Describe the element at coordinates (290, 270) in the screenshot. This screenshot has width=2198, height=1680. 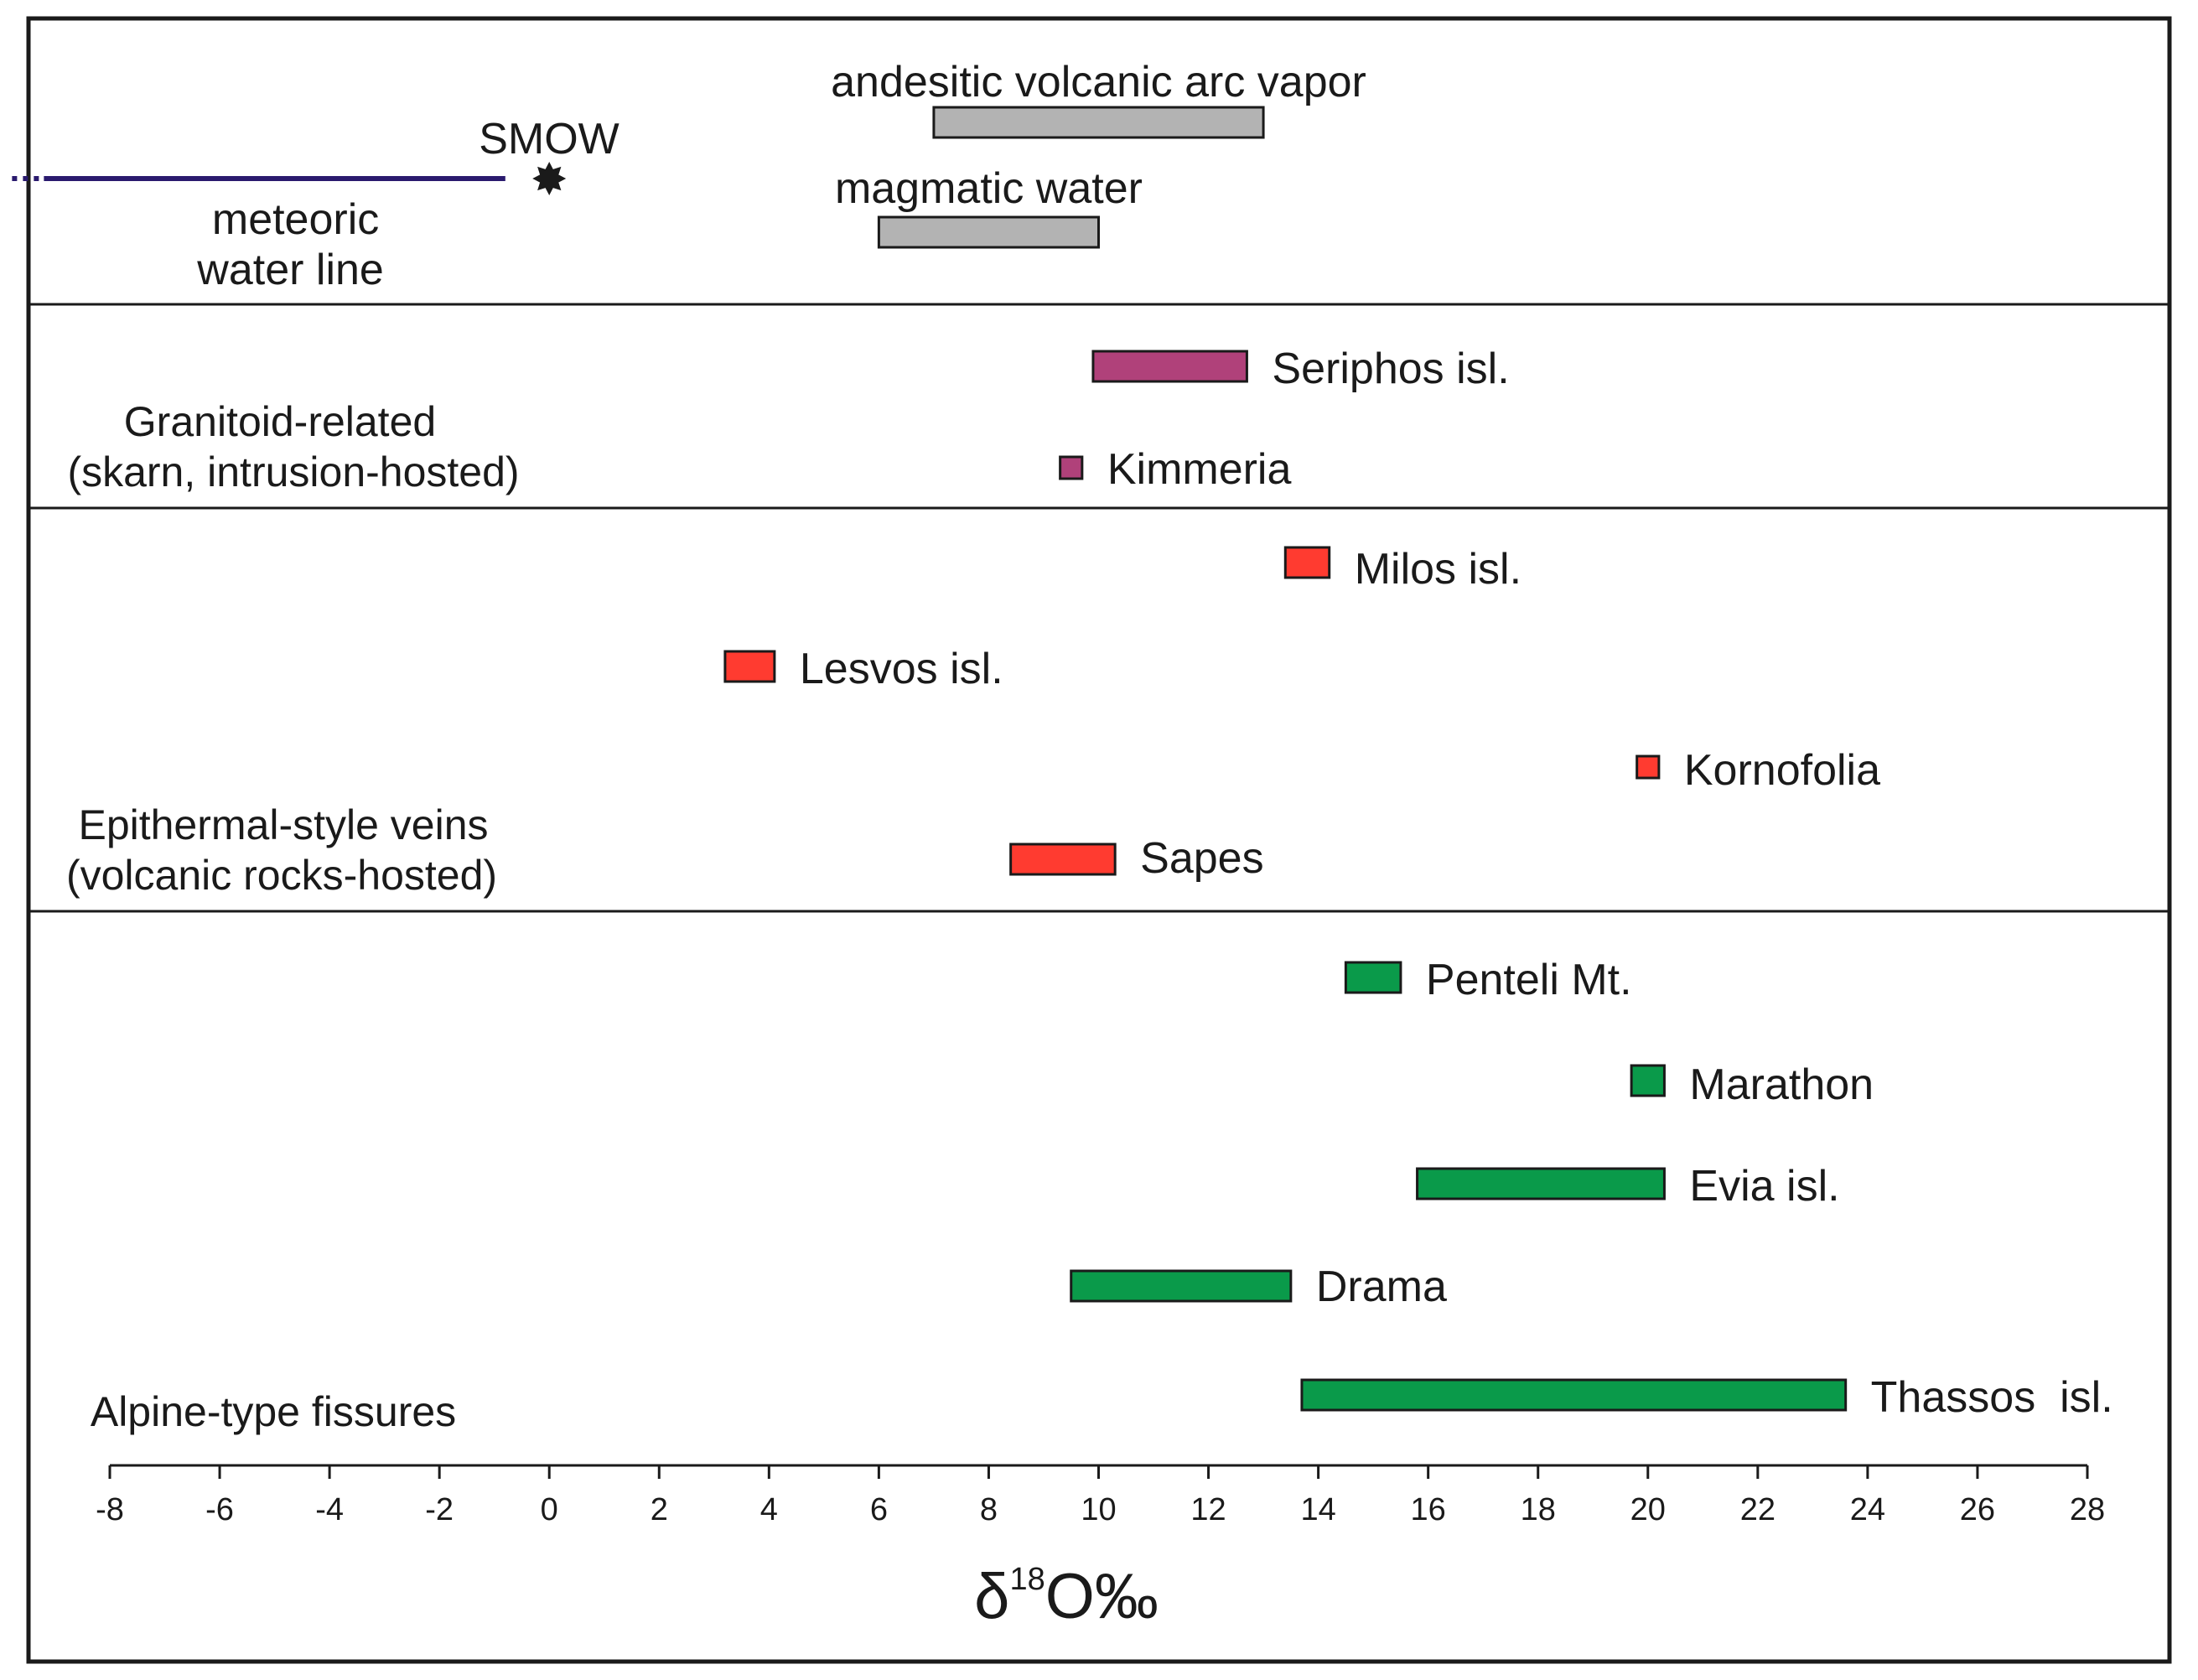
I see `meteoric-water-line-label: water line` at that location.